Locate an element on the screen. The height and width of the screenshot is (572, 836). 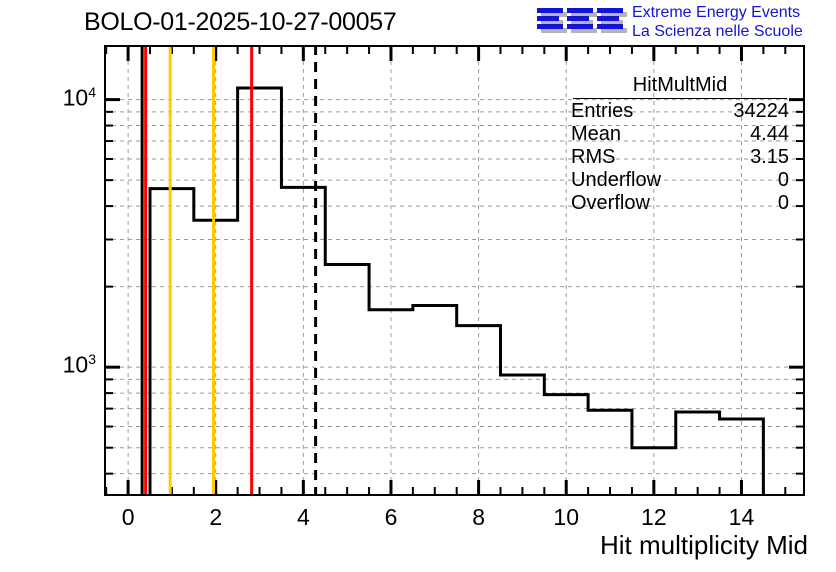
x-tick-label: 12 is located at coordinates (654, 517).